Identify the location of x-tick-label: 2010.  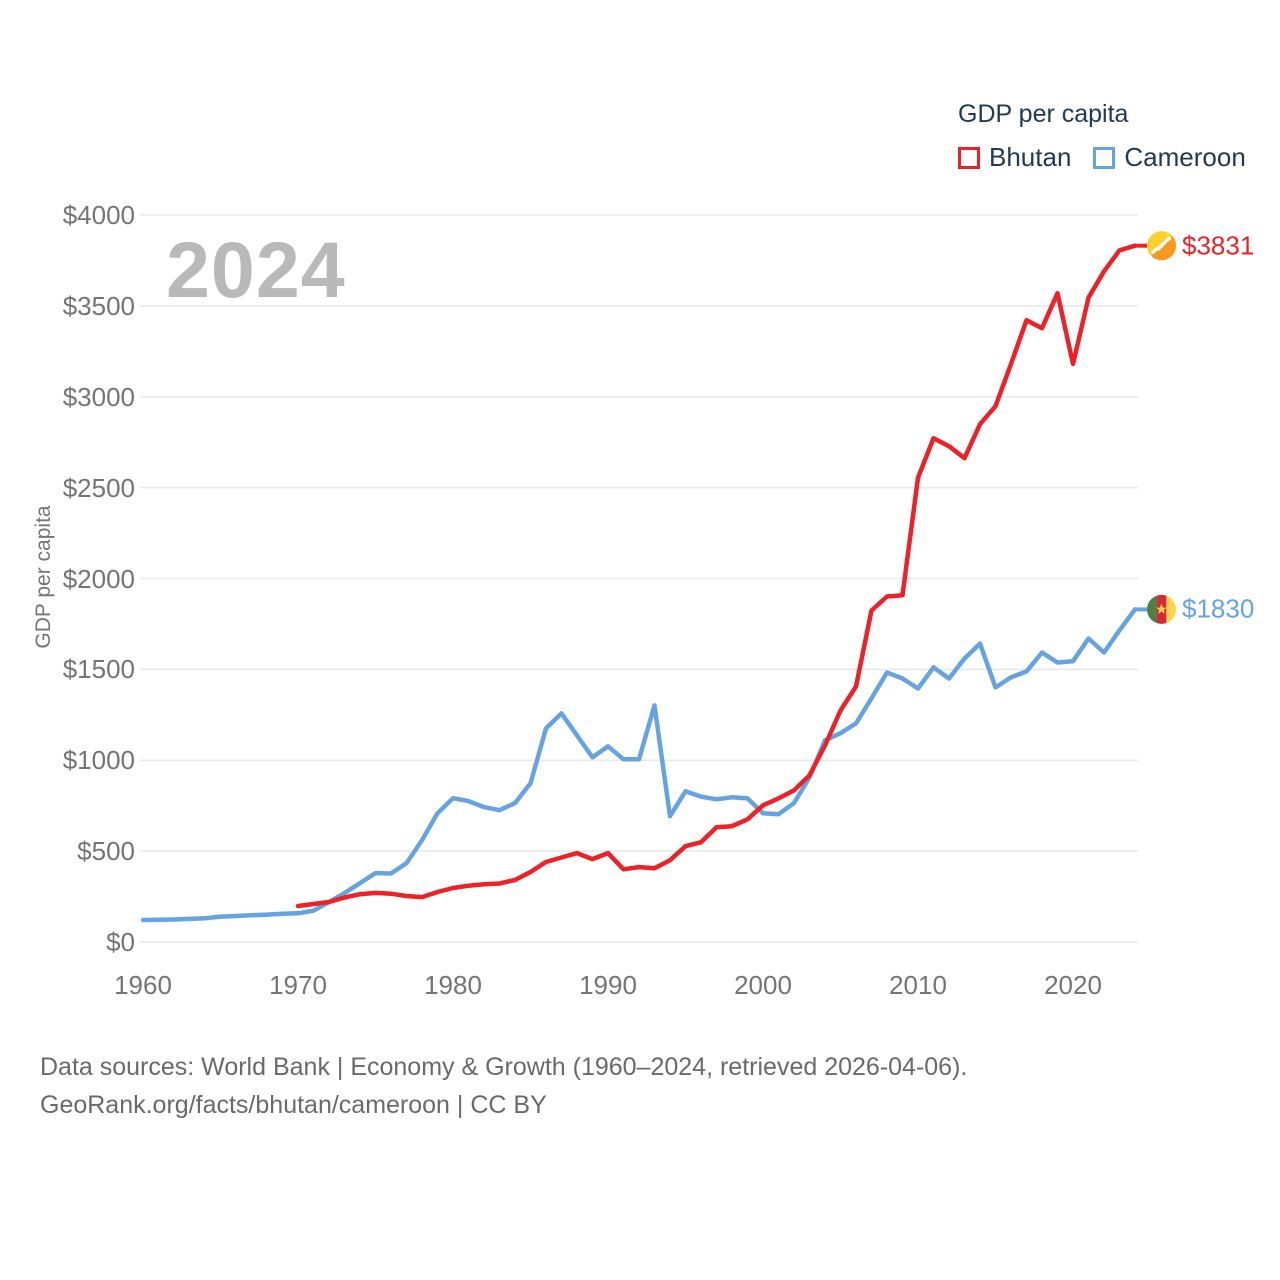
(918, 985).